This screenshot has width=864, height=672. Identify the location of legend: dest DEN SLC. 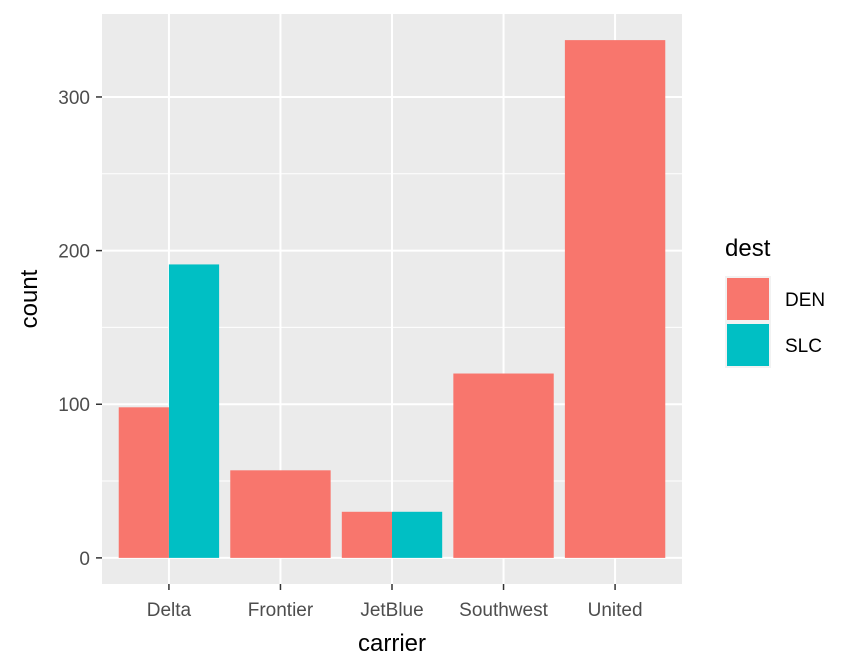
(775, 301).